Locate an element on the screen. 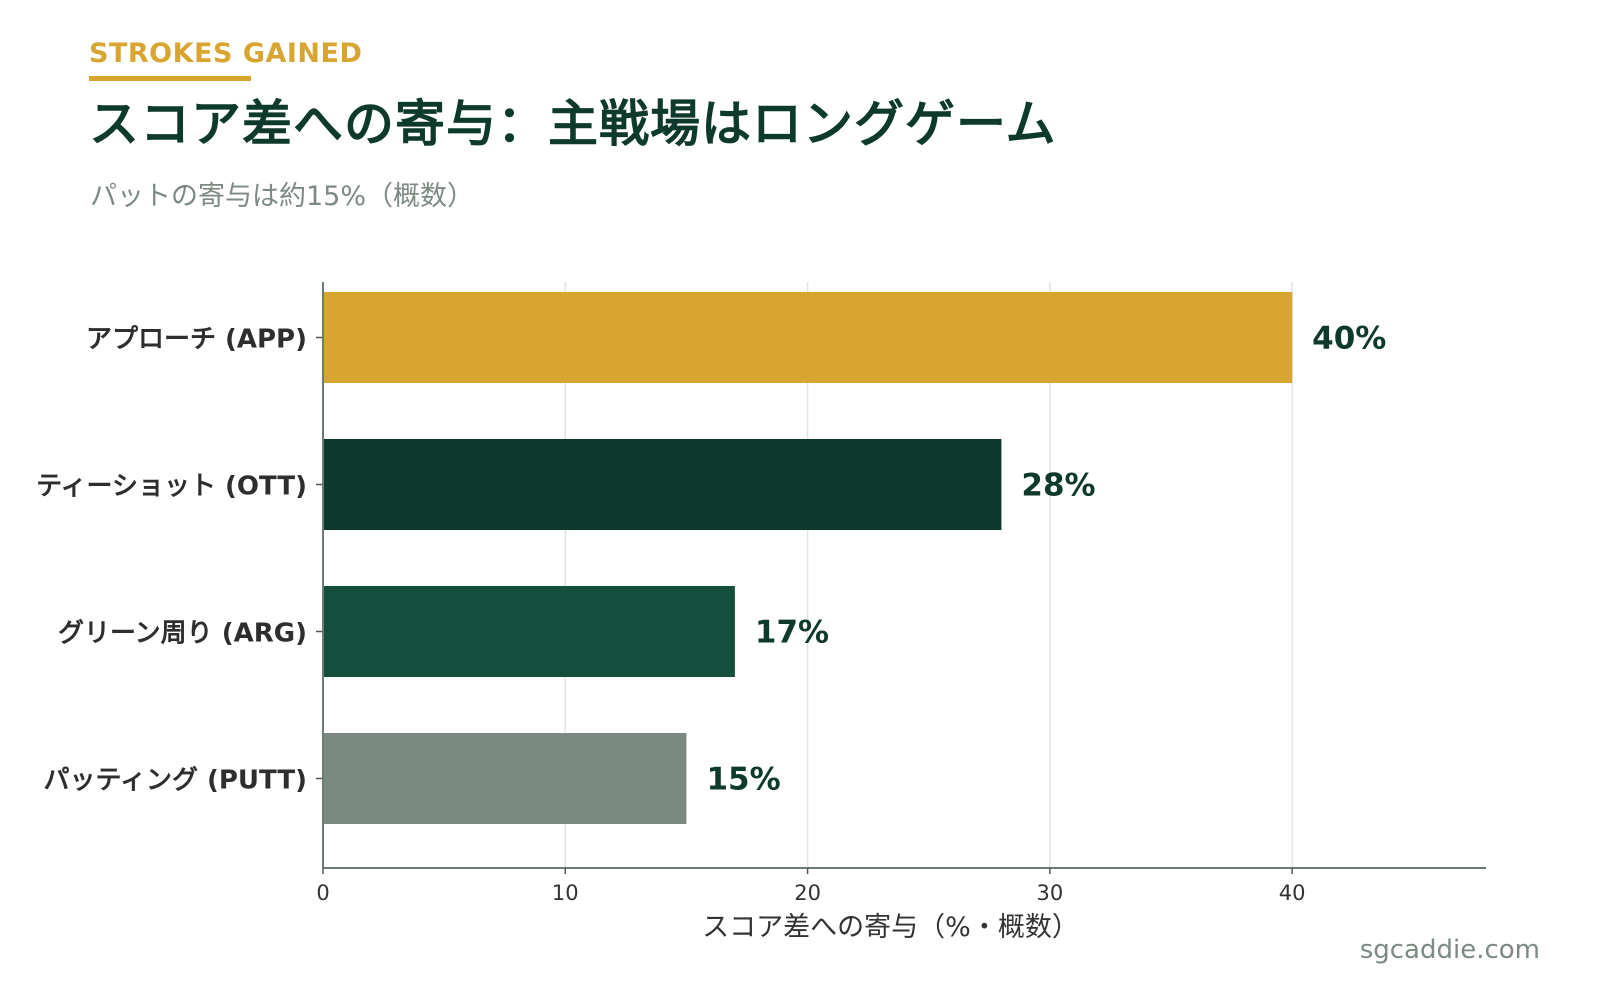 This screenshot has width=1600, height=1000. x-tick-label: 20 is located at coordinates (807, 893).